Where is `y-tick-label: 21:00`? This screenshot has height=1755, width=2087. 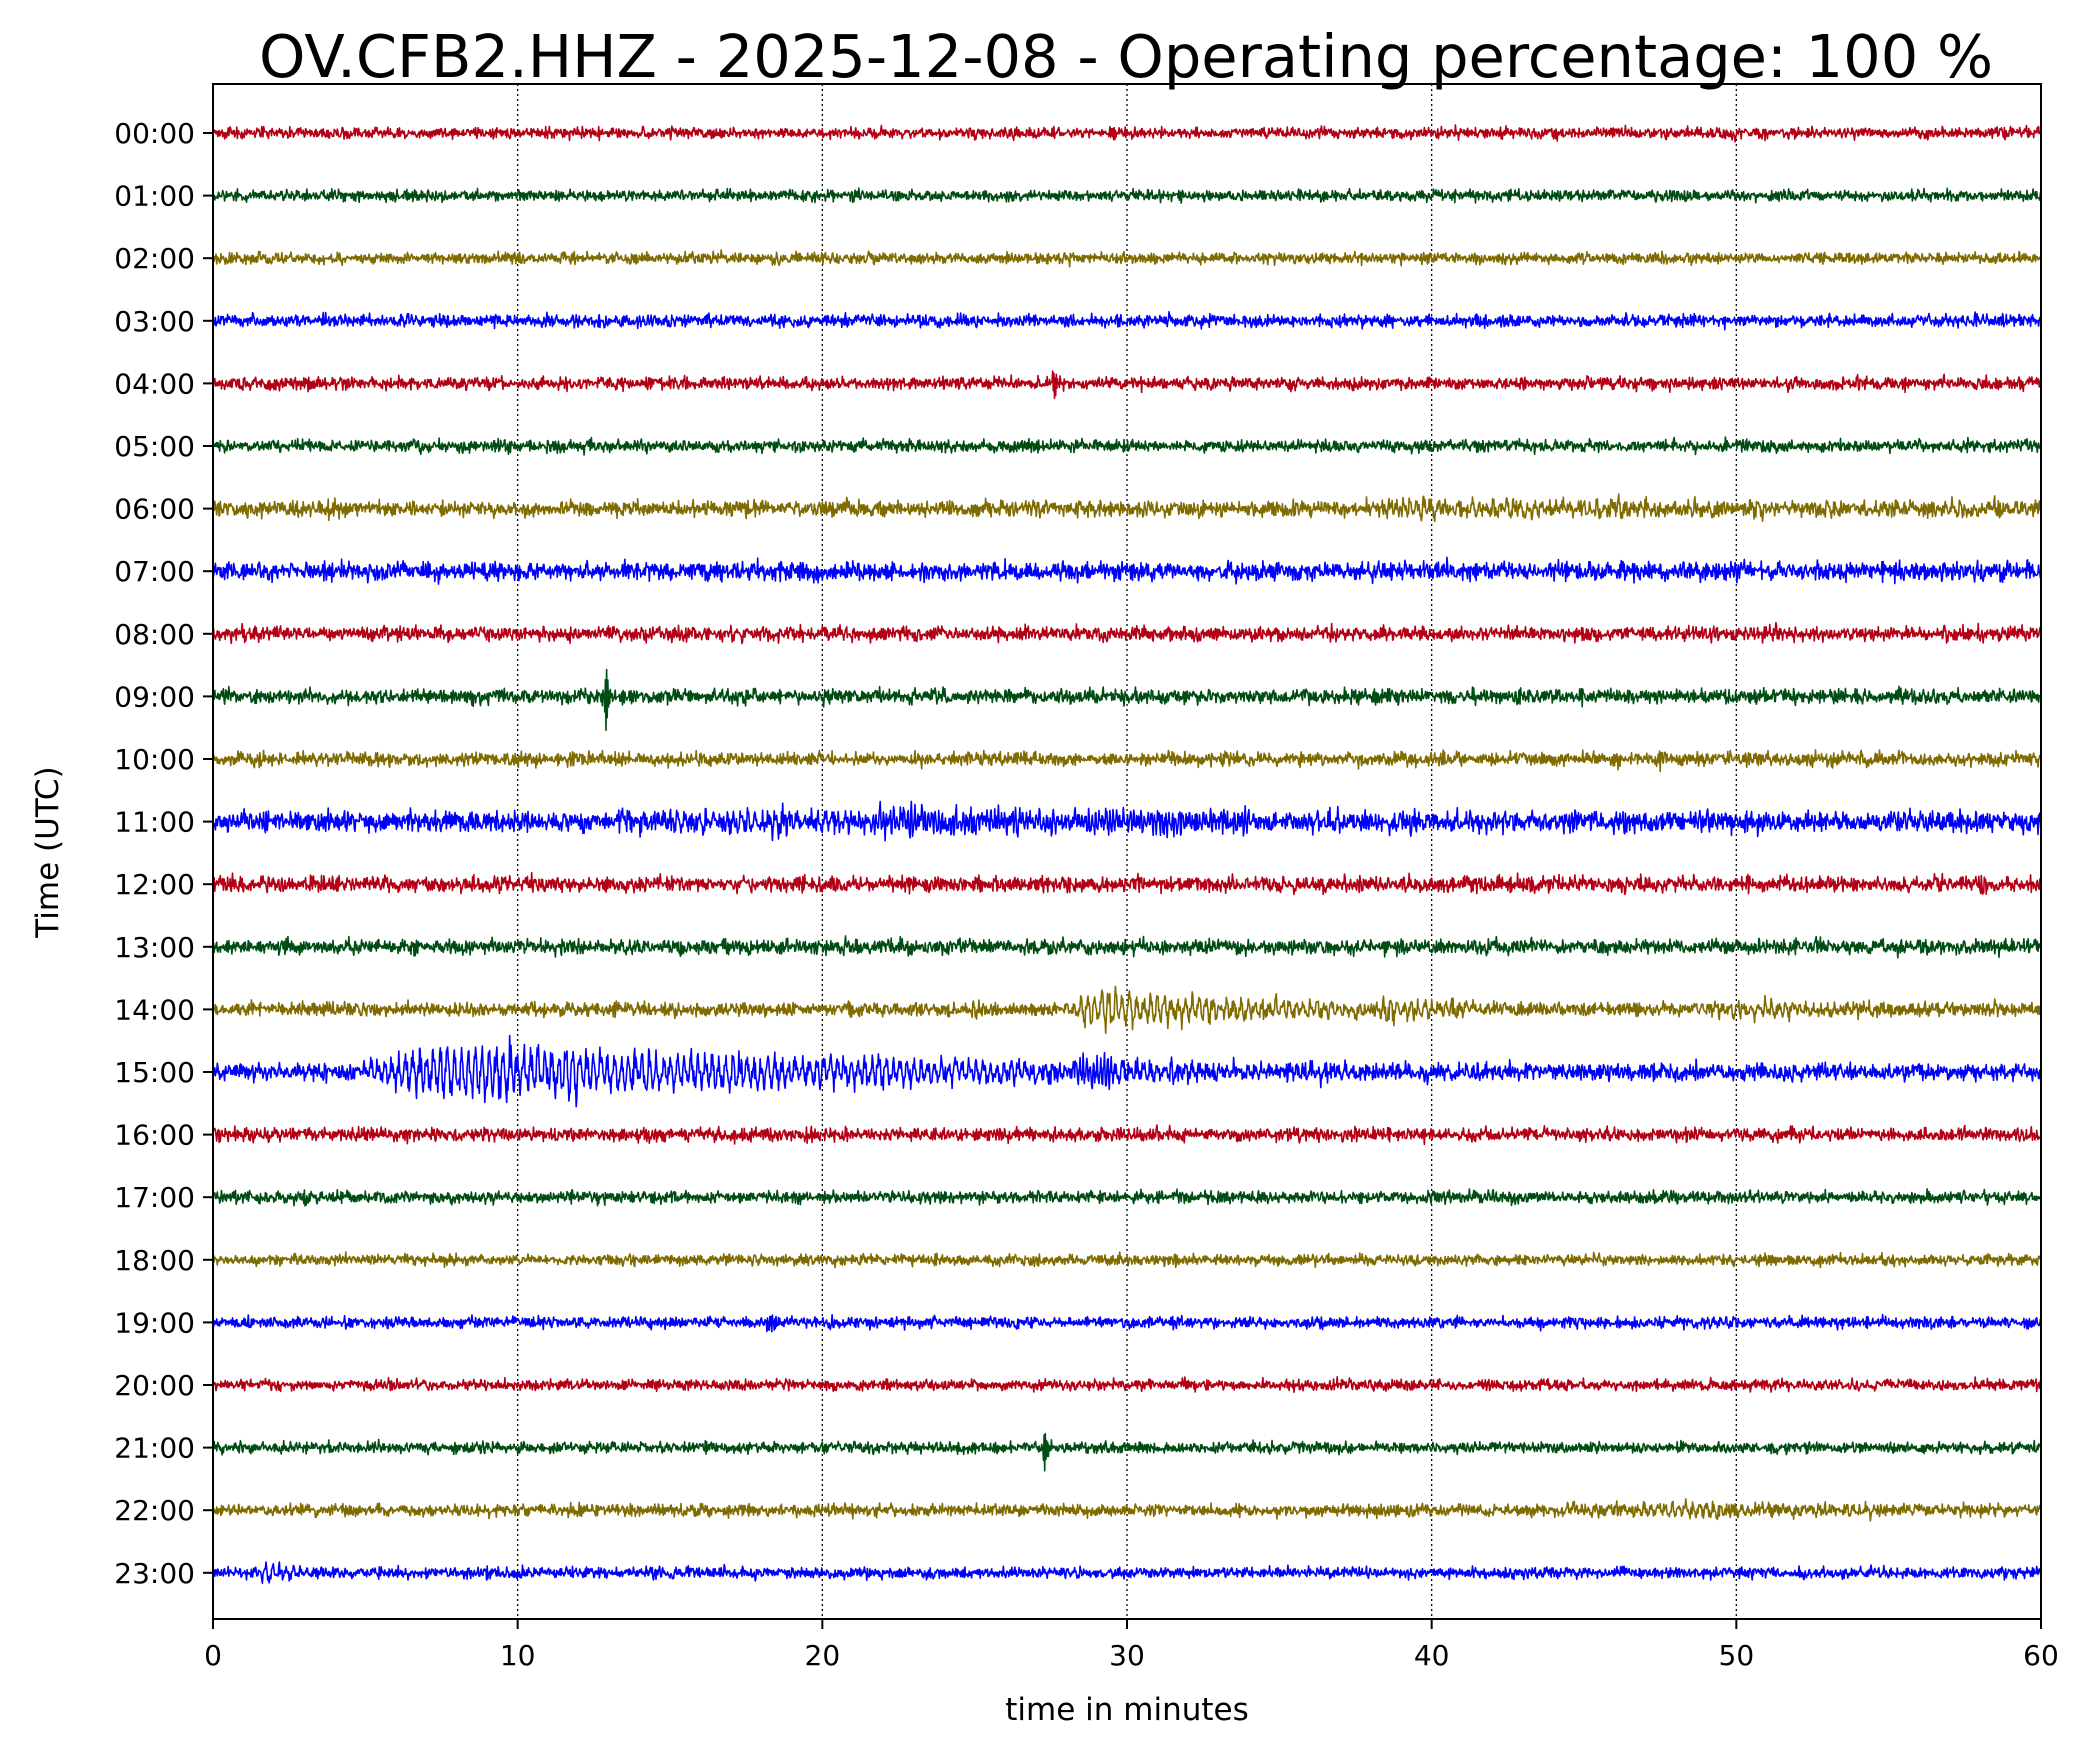
y-tick-label: 21:00 is located at coordinates (154, 1448).